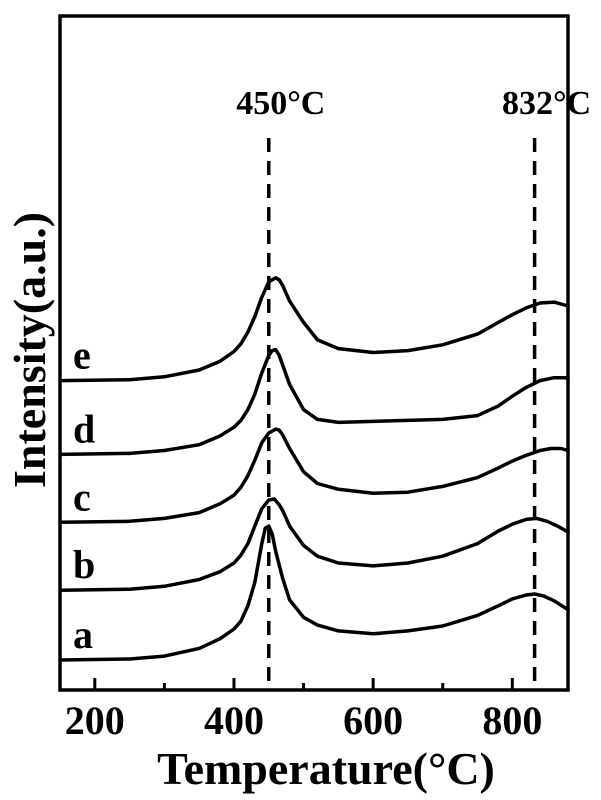 This screenshot has height=800, width=601. I want to click on x-tick-label-800: 800, so click(512, 720).